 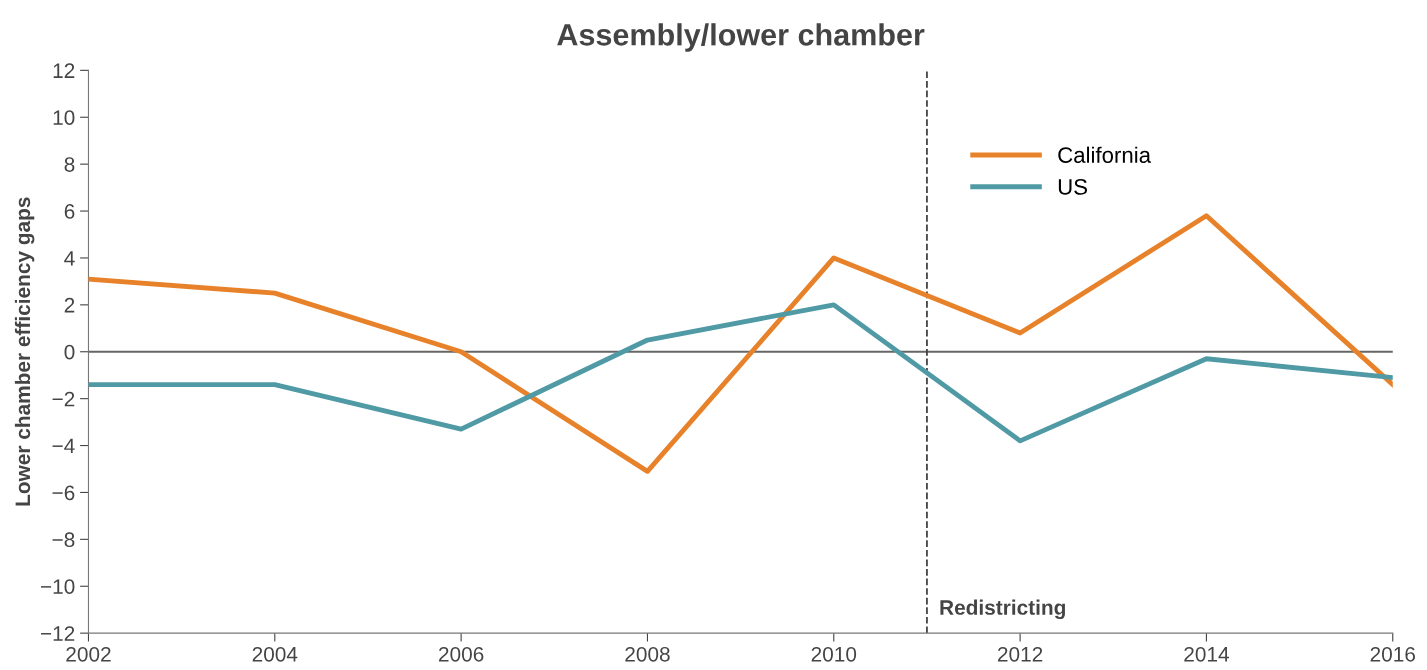 I want to click on x-tick-label: 2016, so click(x=1393, y=654).